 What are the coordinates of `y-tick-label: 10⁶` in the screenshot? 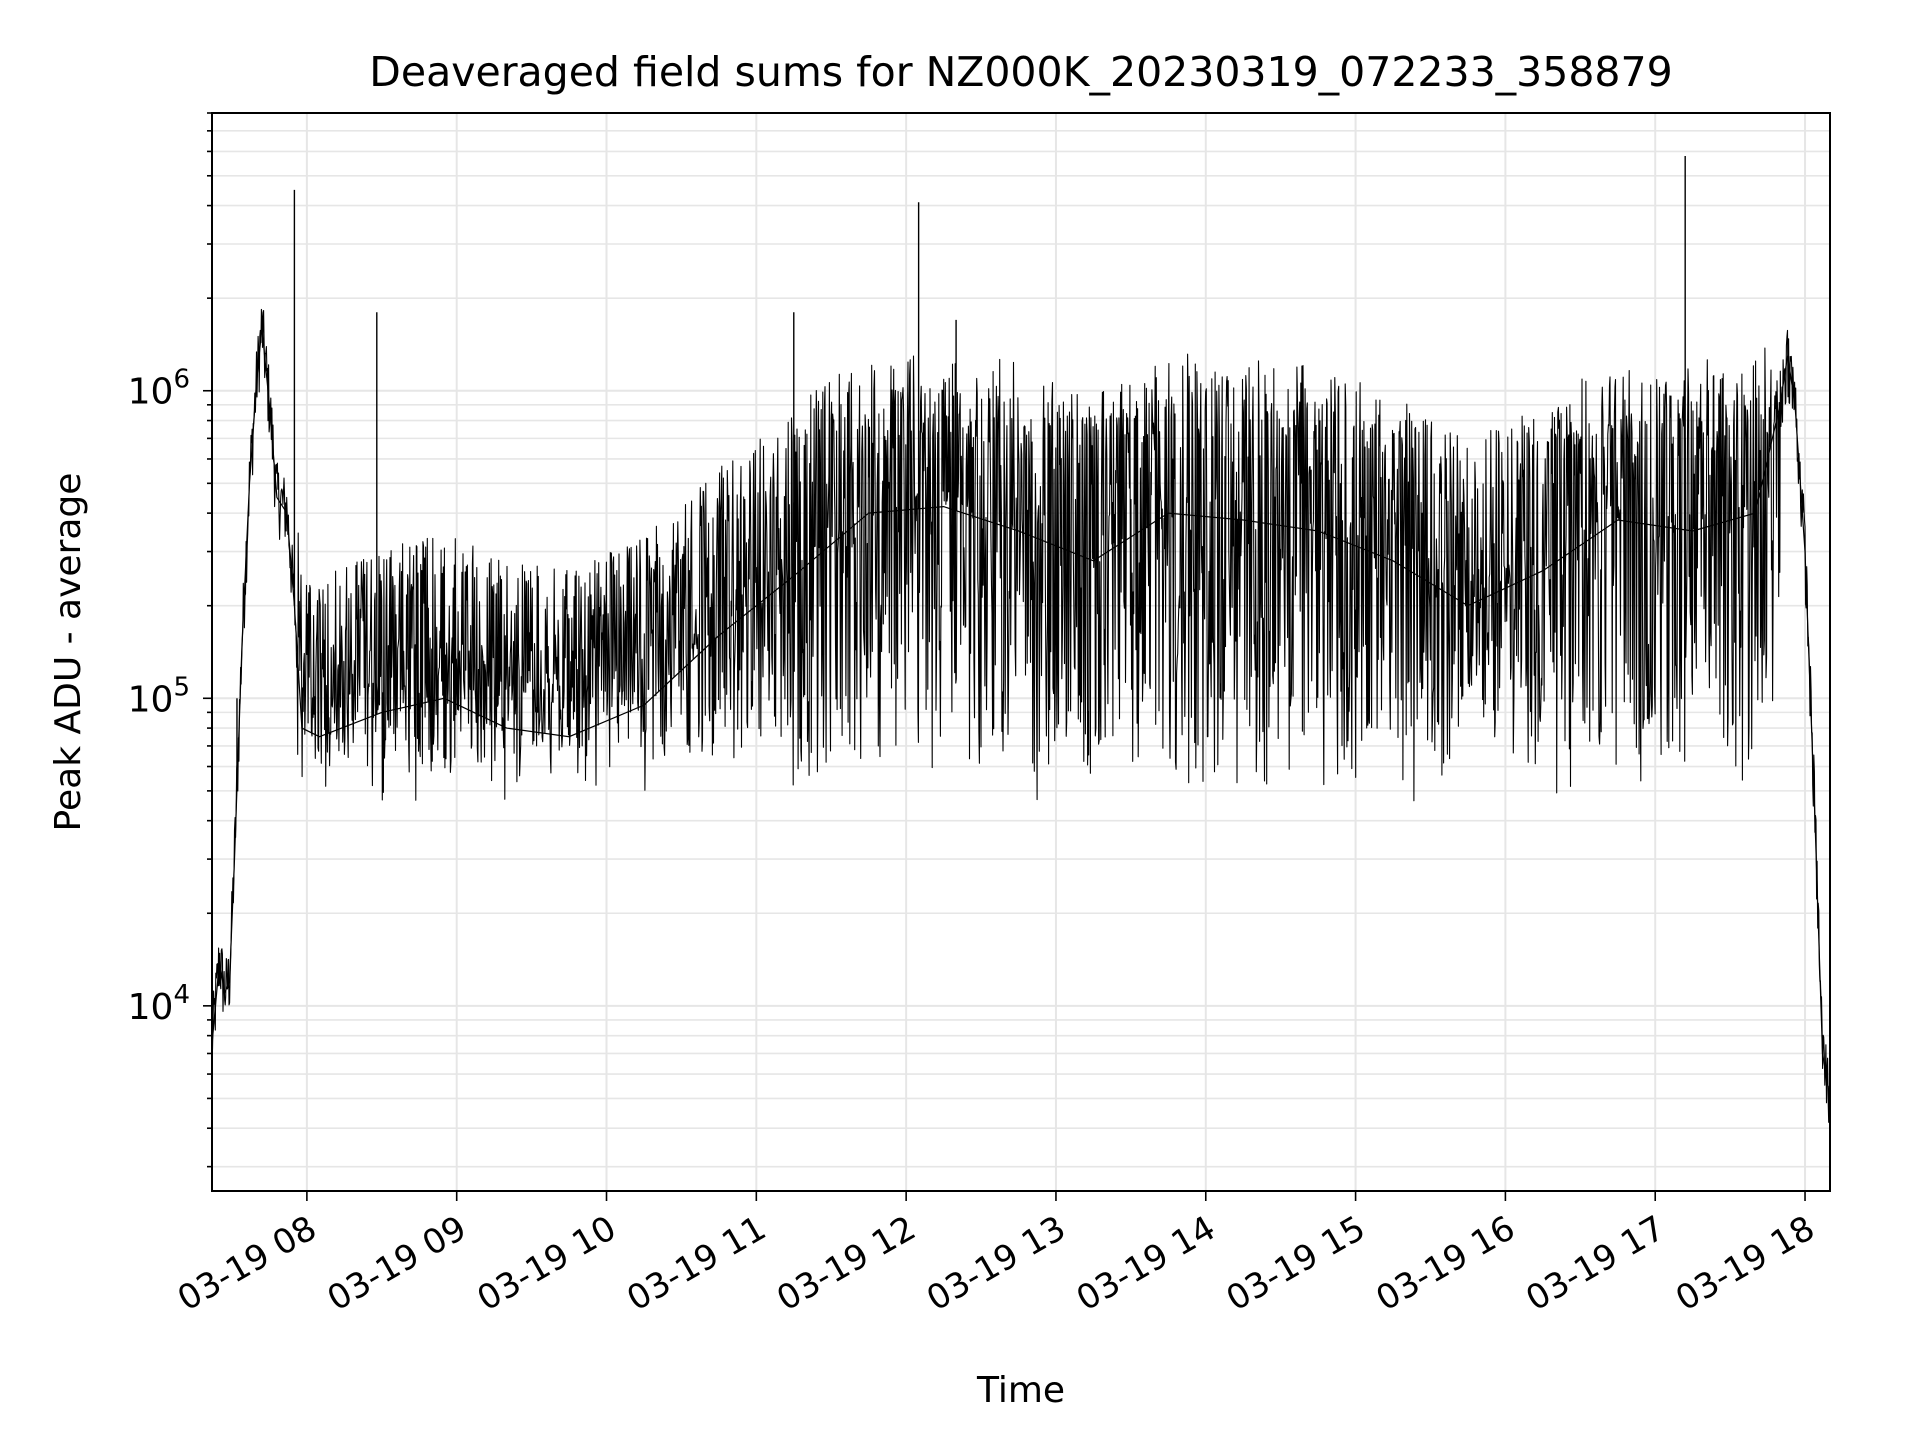 It's located at (159, 389).